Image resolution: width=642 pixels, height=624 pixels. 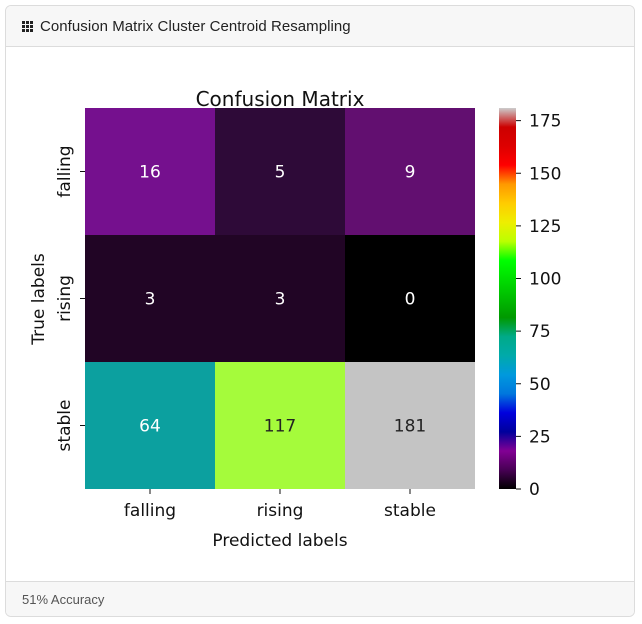 I want to click on y-tick-label: rising, so click(x=65, y=298).